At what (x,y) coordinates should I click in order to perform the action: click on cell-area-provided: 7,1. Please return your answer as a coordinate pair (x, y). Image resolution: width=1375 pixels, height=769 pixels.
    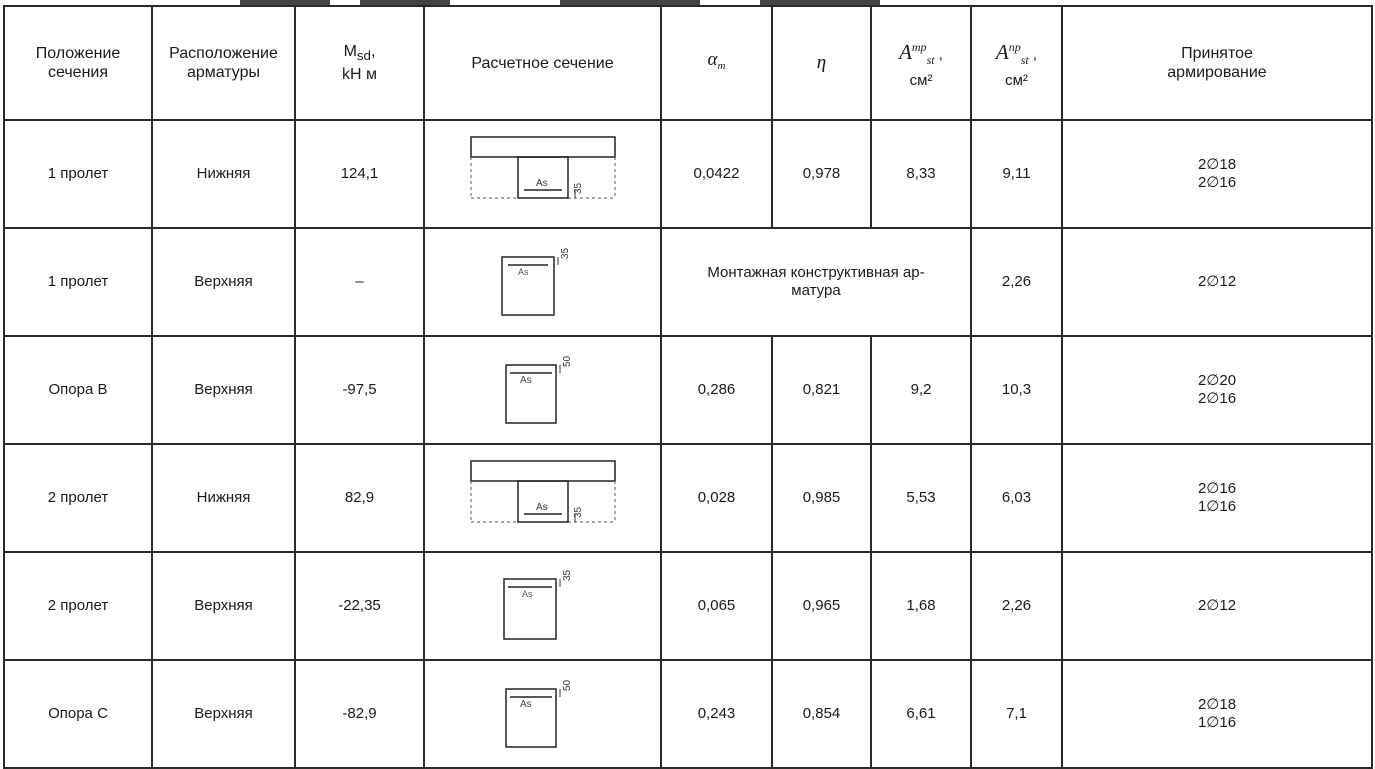
    Looking at the image, I should click on (1016, 714).